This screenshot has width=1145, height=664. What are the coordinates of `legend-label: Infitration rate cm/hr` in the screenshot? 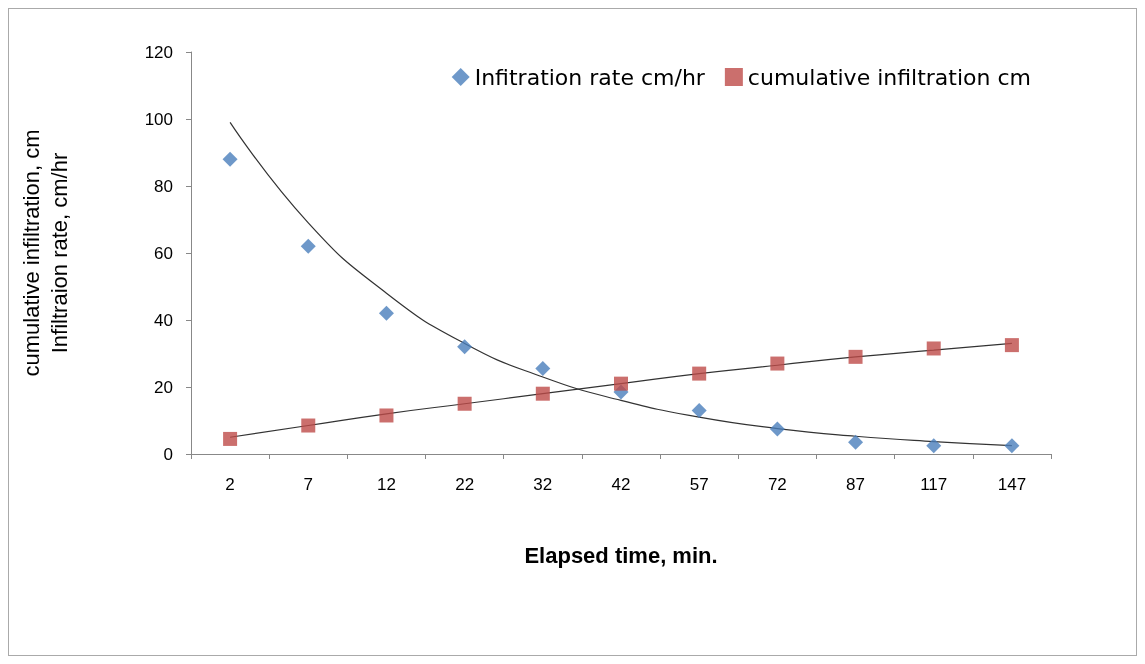 It's located at (590, 77).